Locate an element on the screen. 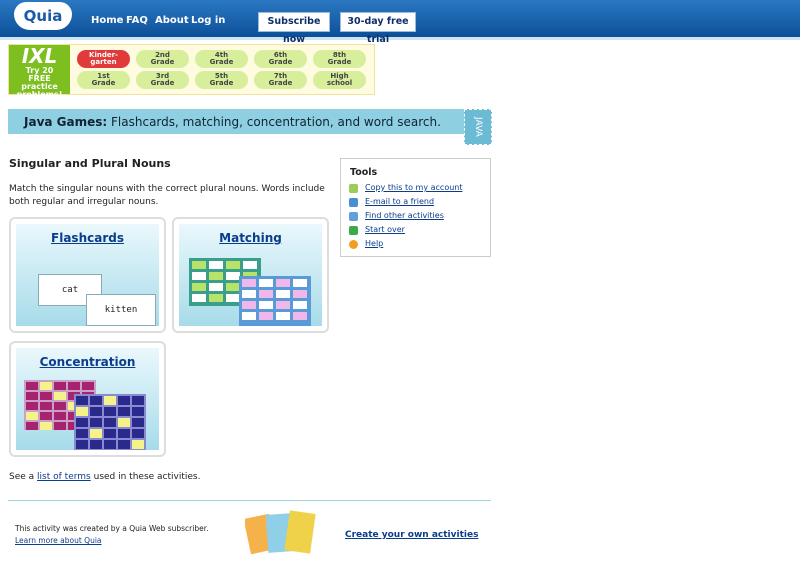 This screenshot has height=563, width=800. grade-label: 5th is located at coordinates (221, 76).